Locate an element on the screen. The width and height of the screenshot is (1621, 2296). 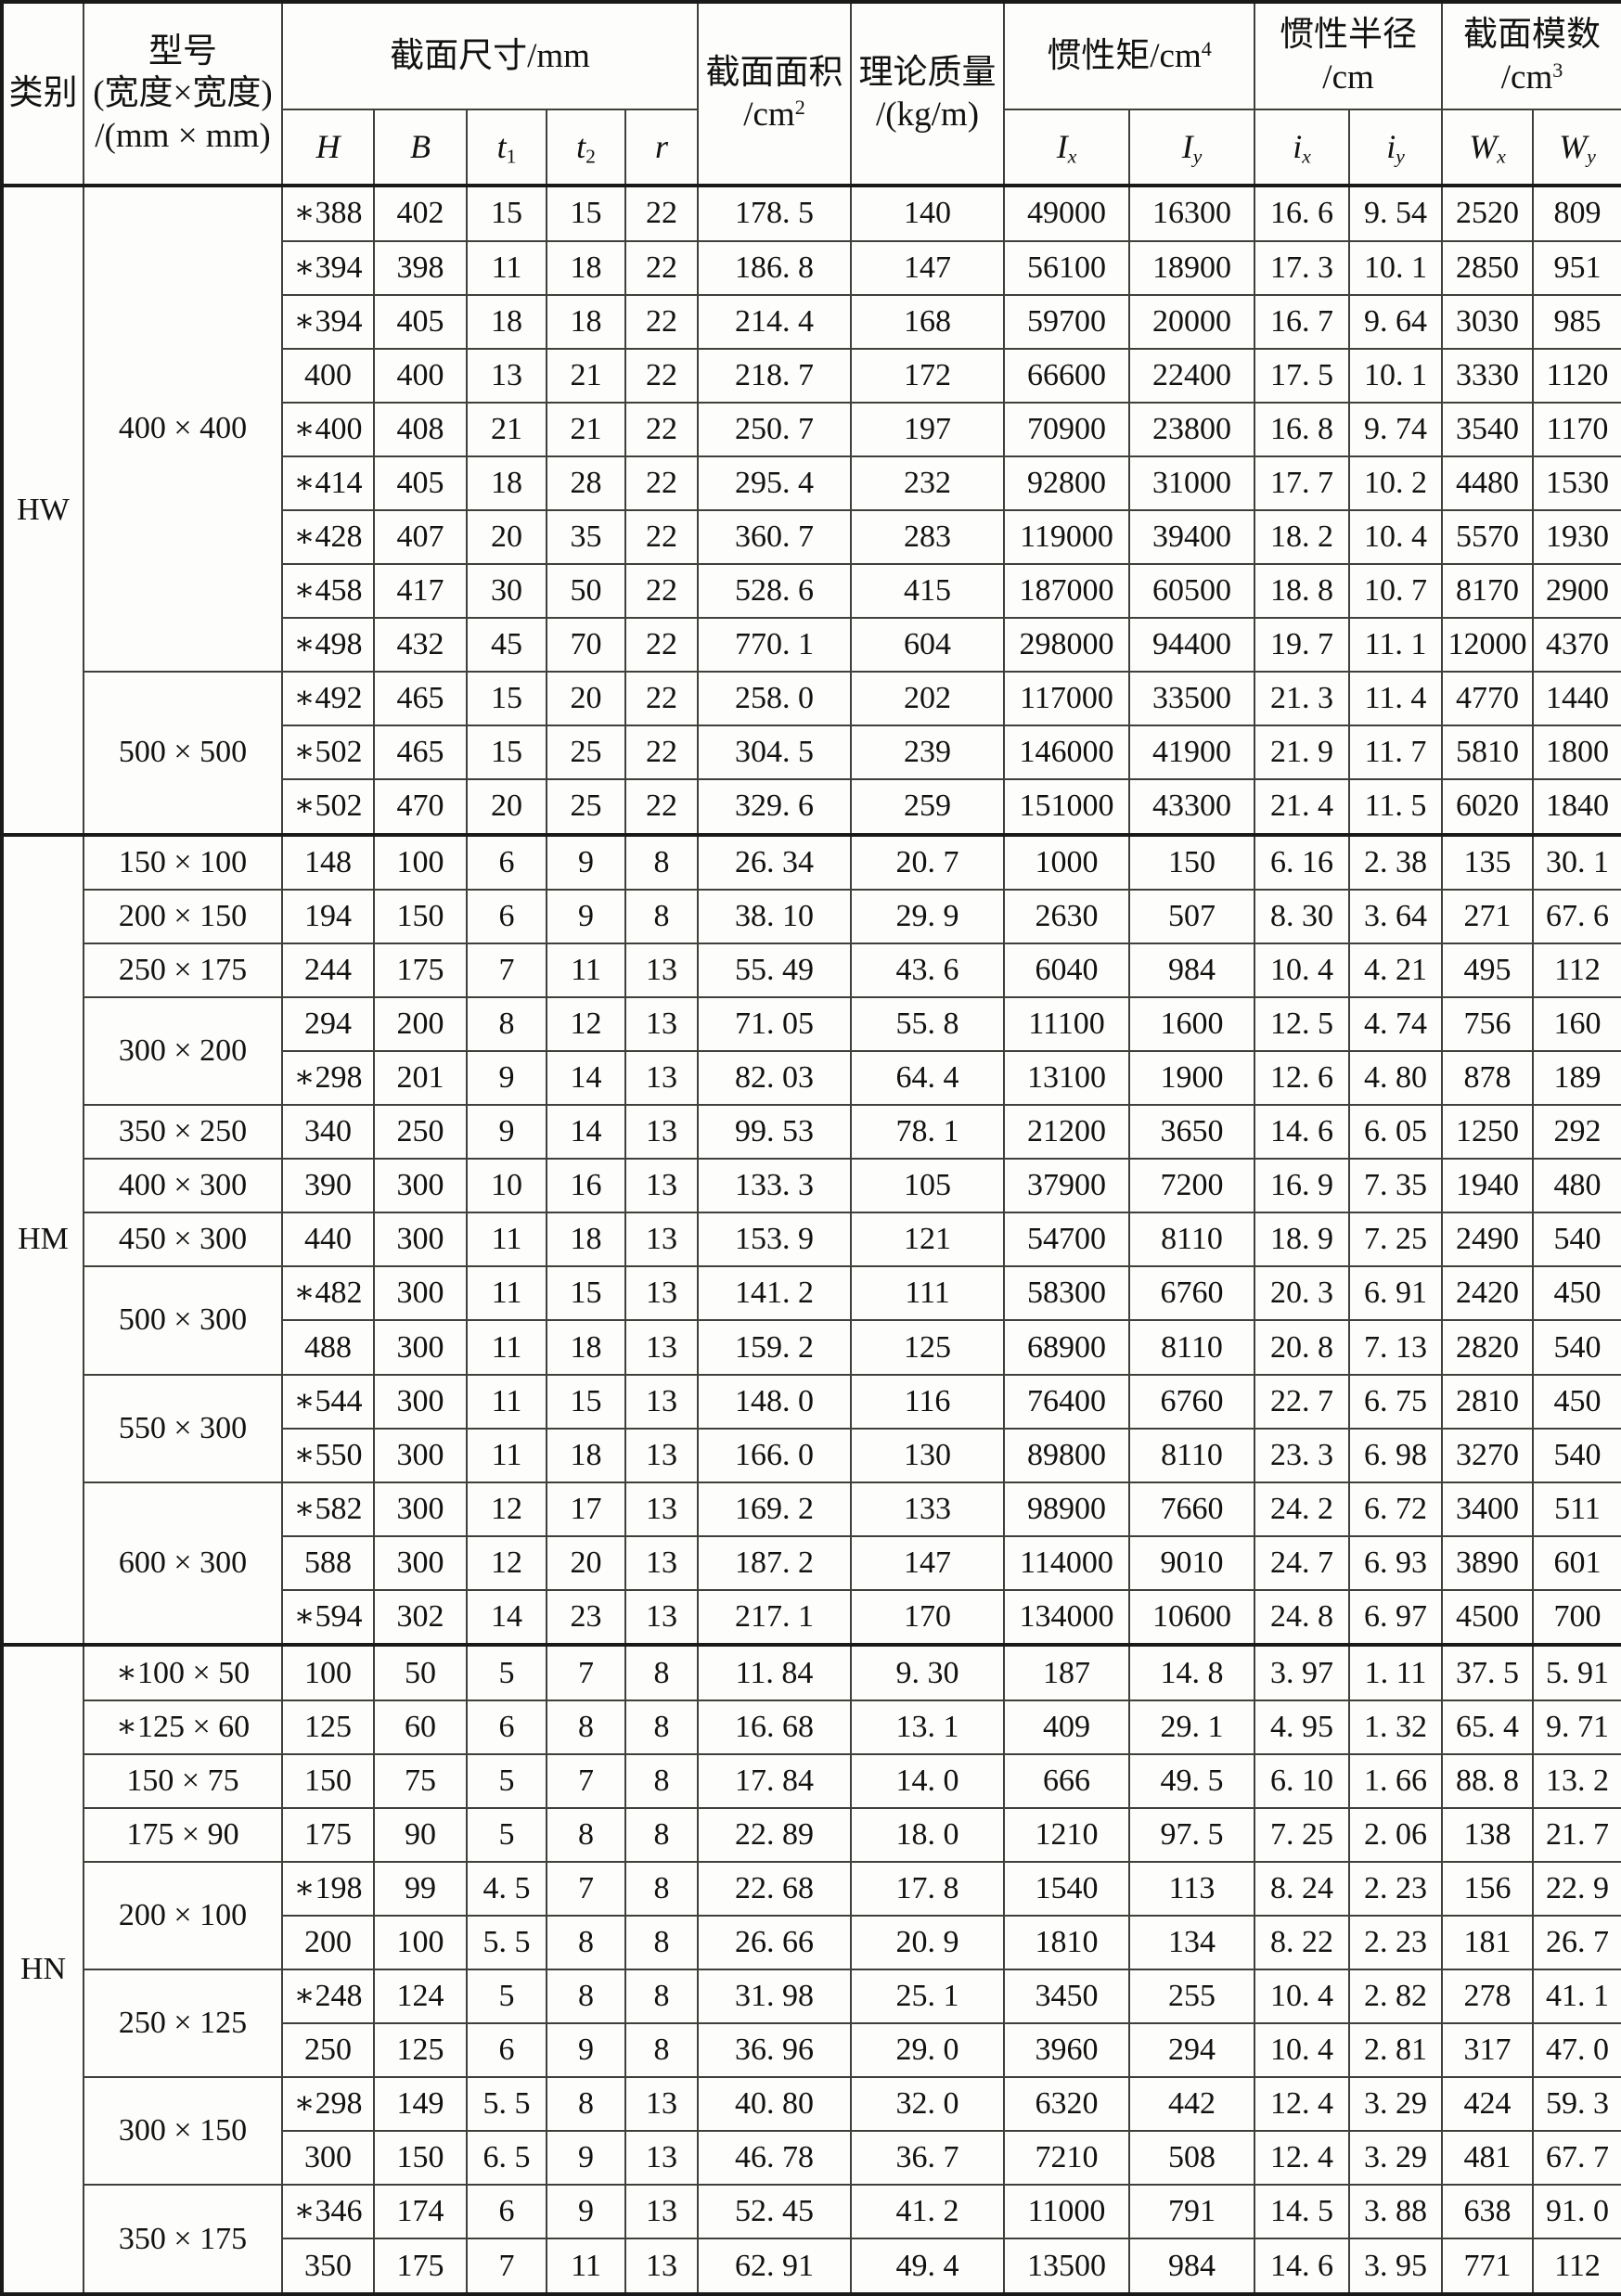
cell-t1: 13 is located at coordinates (506, 376).